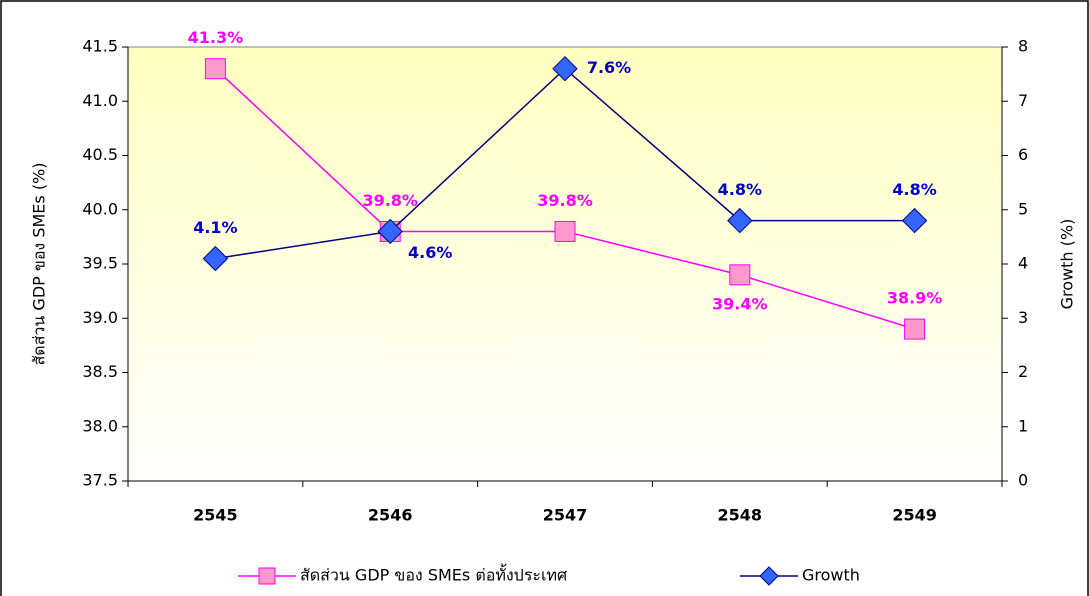 The image size is (1089, 596). Describe the element at coordinates (100, 46) in the screenshot. I see `y-tick-label: 41.5` at that location.